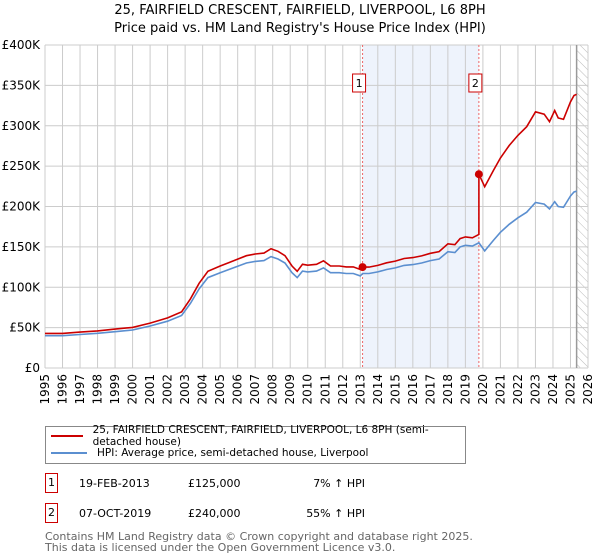 The height and width of the screenshot is (560, 600). I want to click on x-tick-label: 2026, so click(588, 389).